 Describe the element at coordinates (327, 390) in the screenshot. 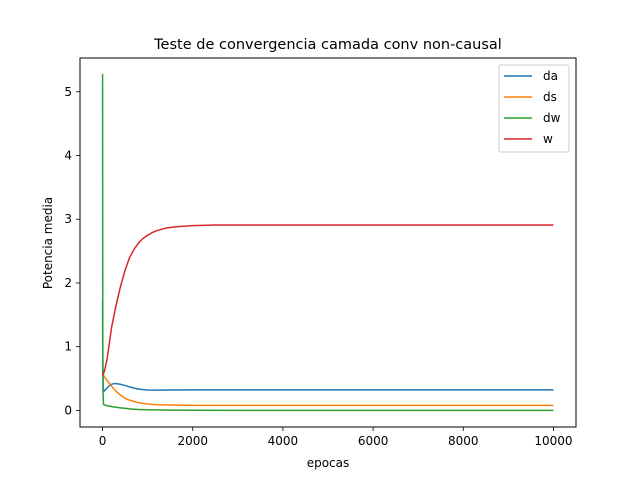

I see `series-line-ds` at that location.